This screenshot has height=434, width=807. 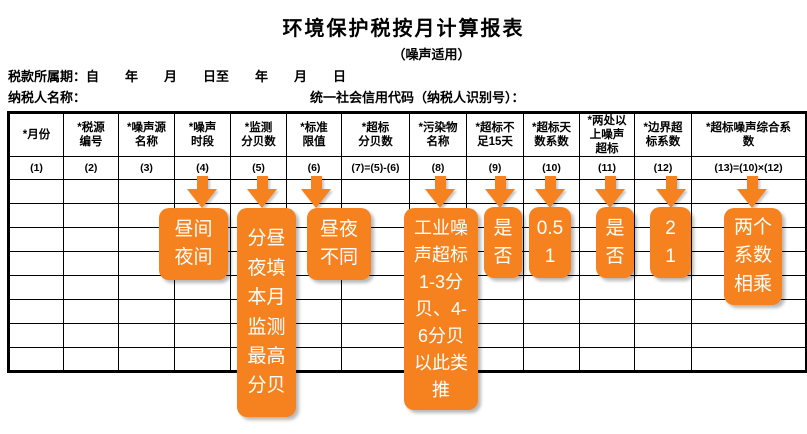 I want to click on column-header-composite-coefficient: *超标噪声综合系 数, so click(x=749, y=134).